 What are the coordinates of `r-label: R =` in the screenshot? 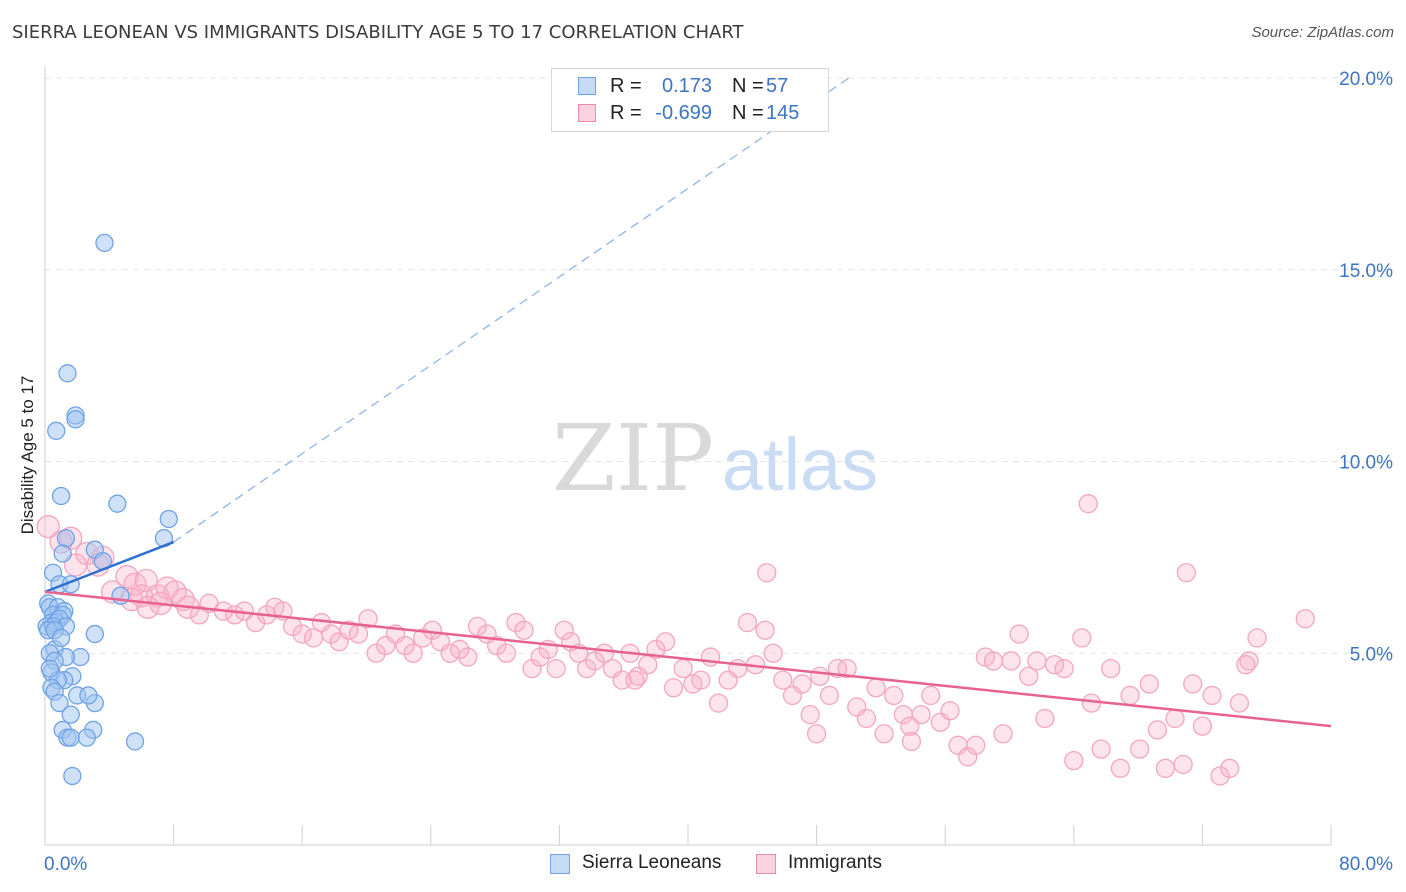 It's located at (626, 86).